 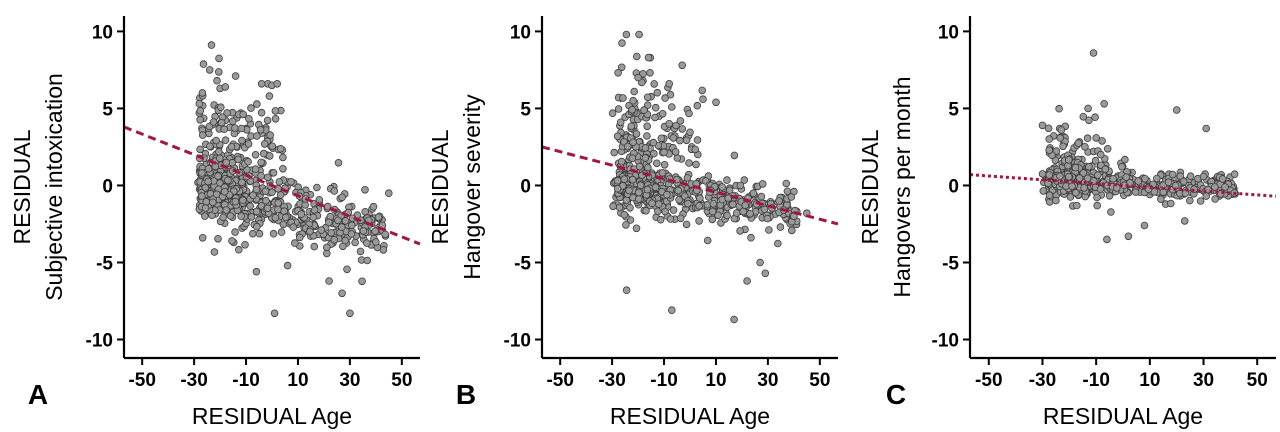 What do you see at coordinates (953, 109) in the screenshot?
I see `y-tick-label: 5` at bounding box center [953, 109].